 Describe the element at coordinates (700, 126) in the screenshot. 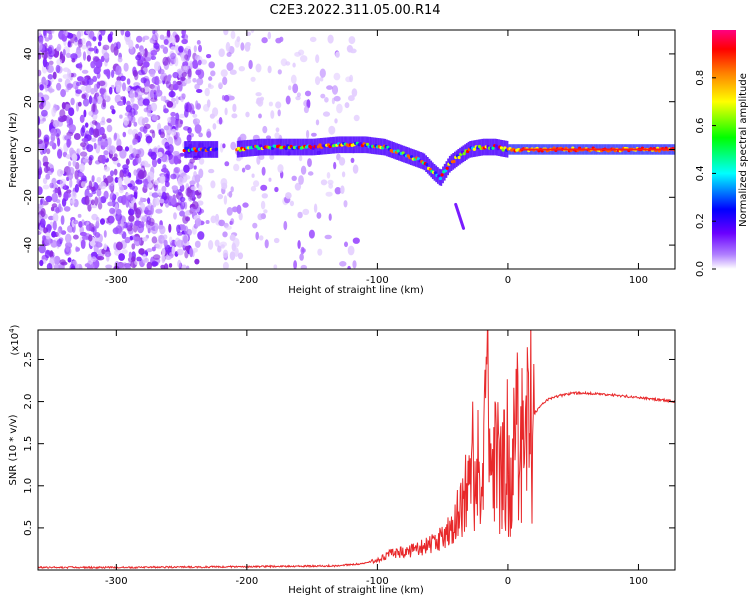

I see `colorbar-tick-label: 0.6` at that location.